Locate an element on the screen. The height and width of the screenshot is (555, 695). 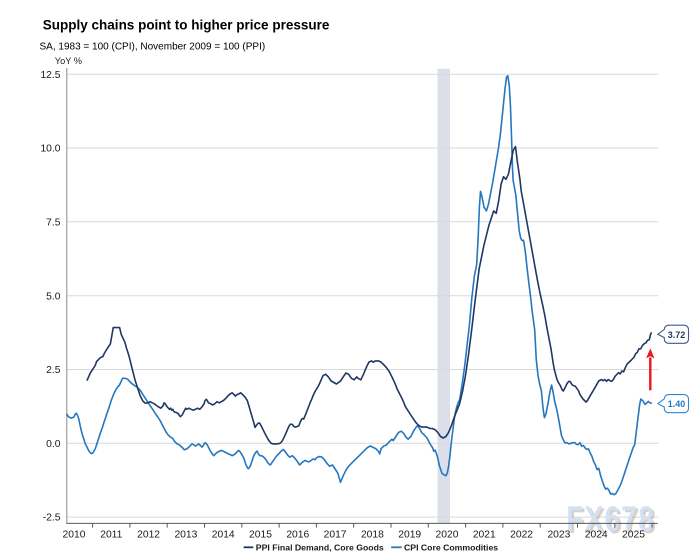
svg-text: 2011 is located at coordinates (111, 535).